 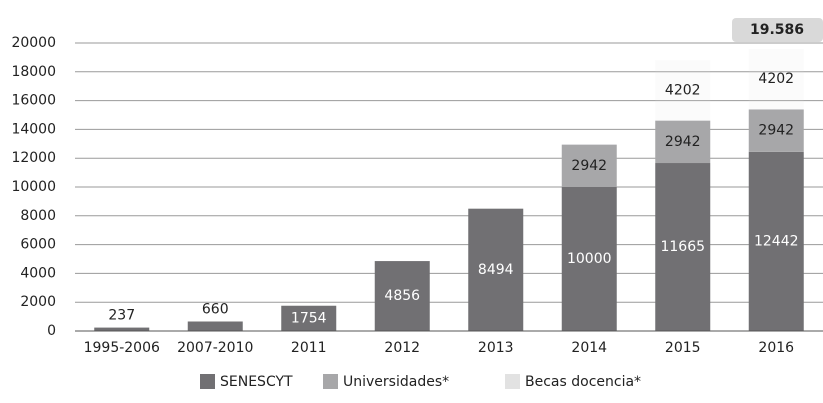 I want to click on legend-label: Universidades*, so click(x=396, y=382).